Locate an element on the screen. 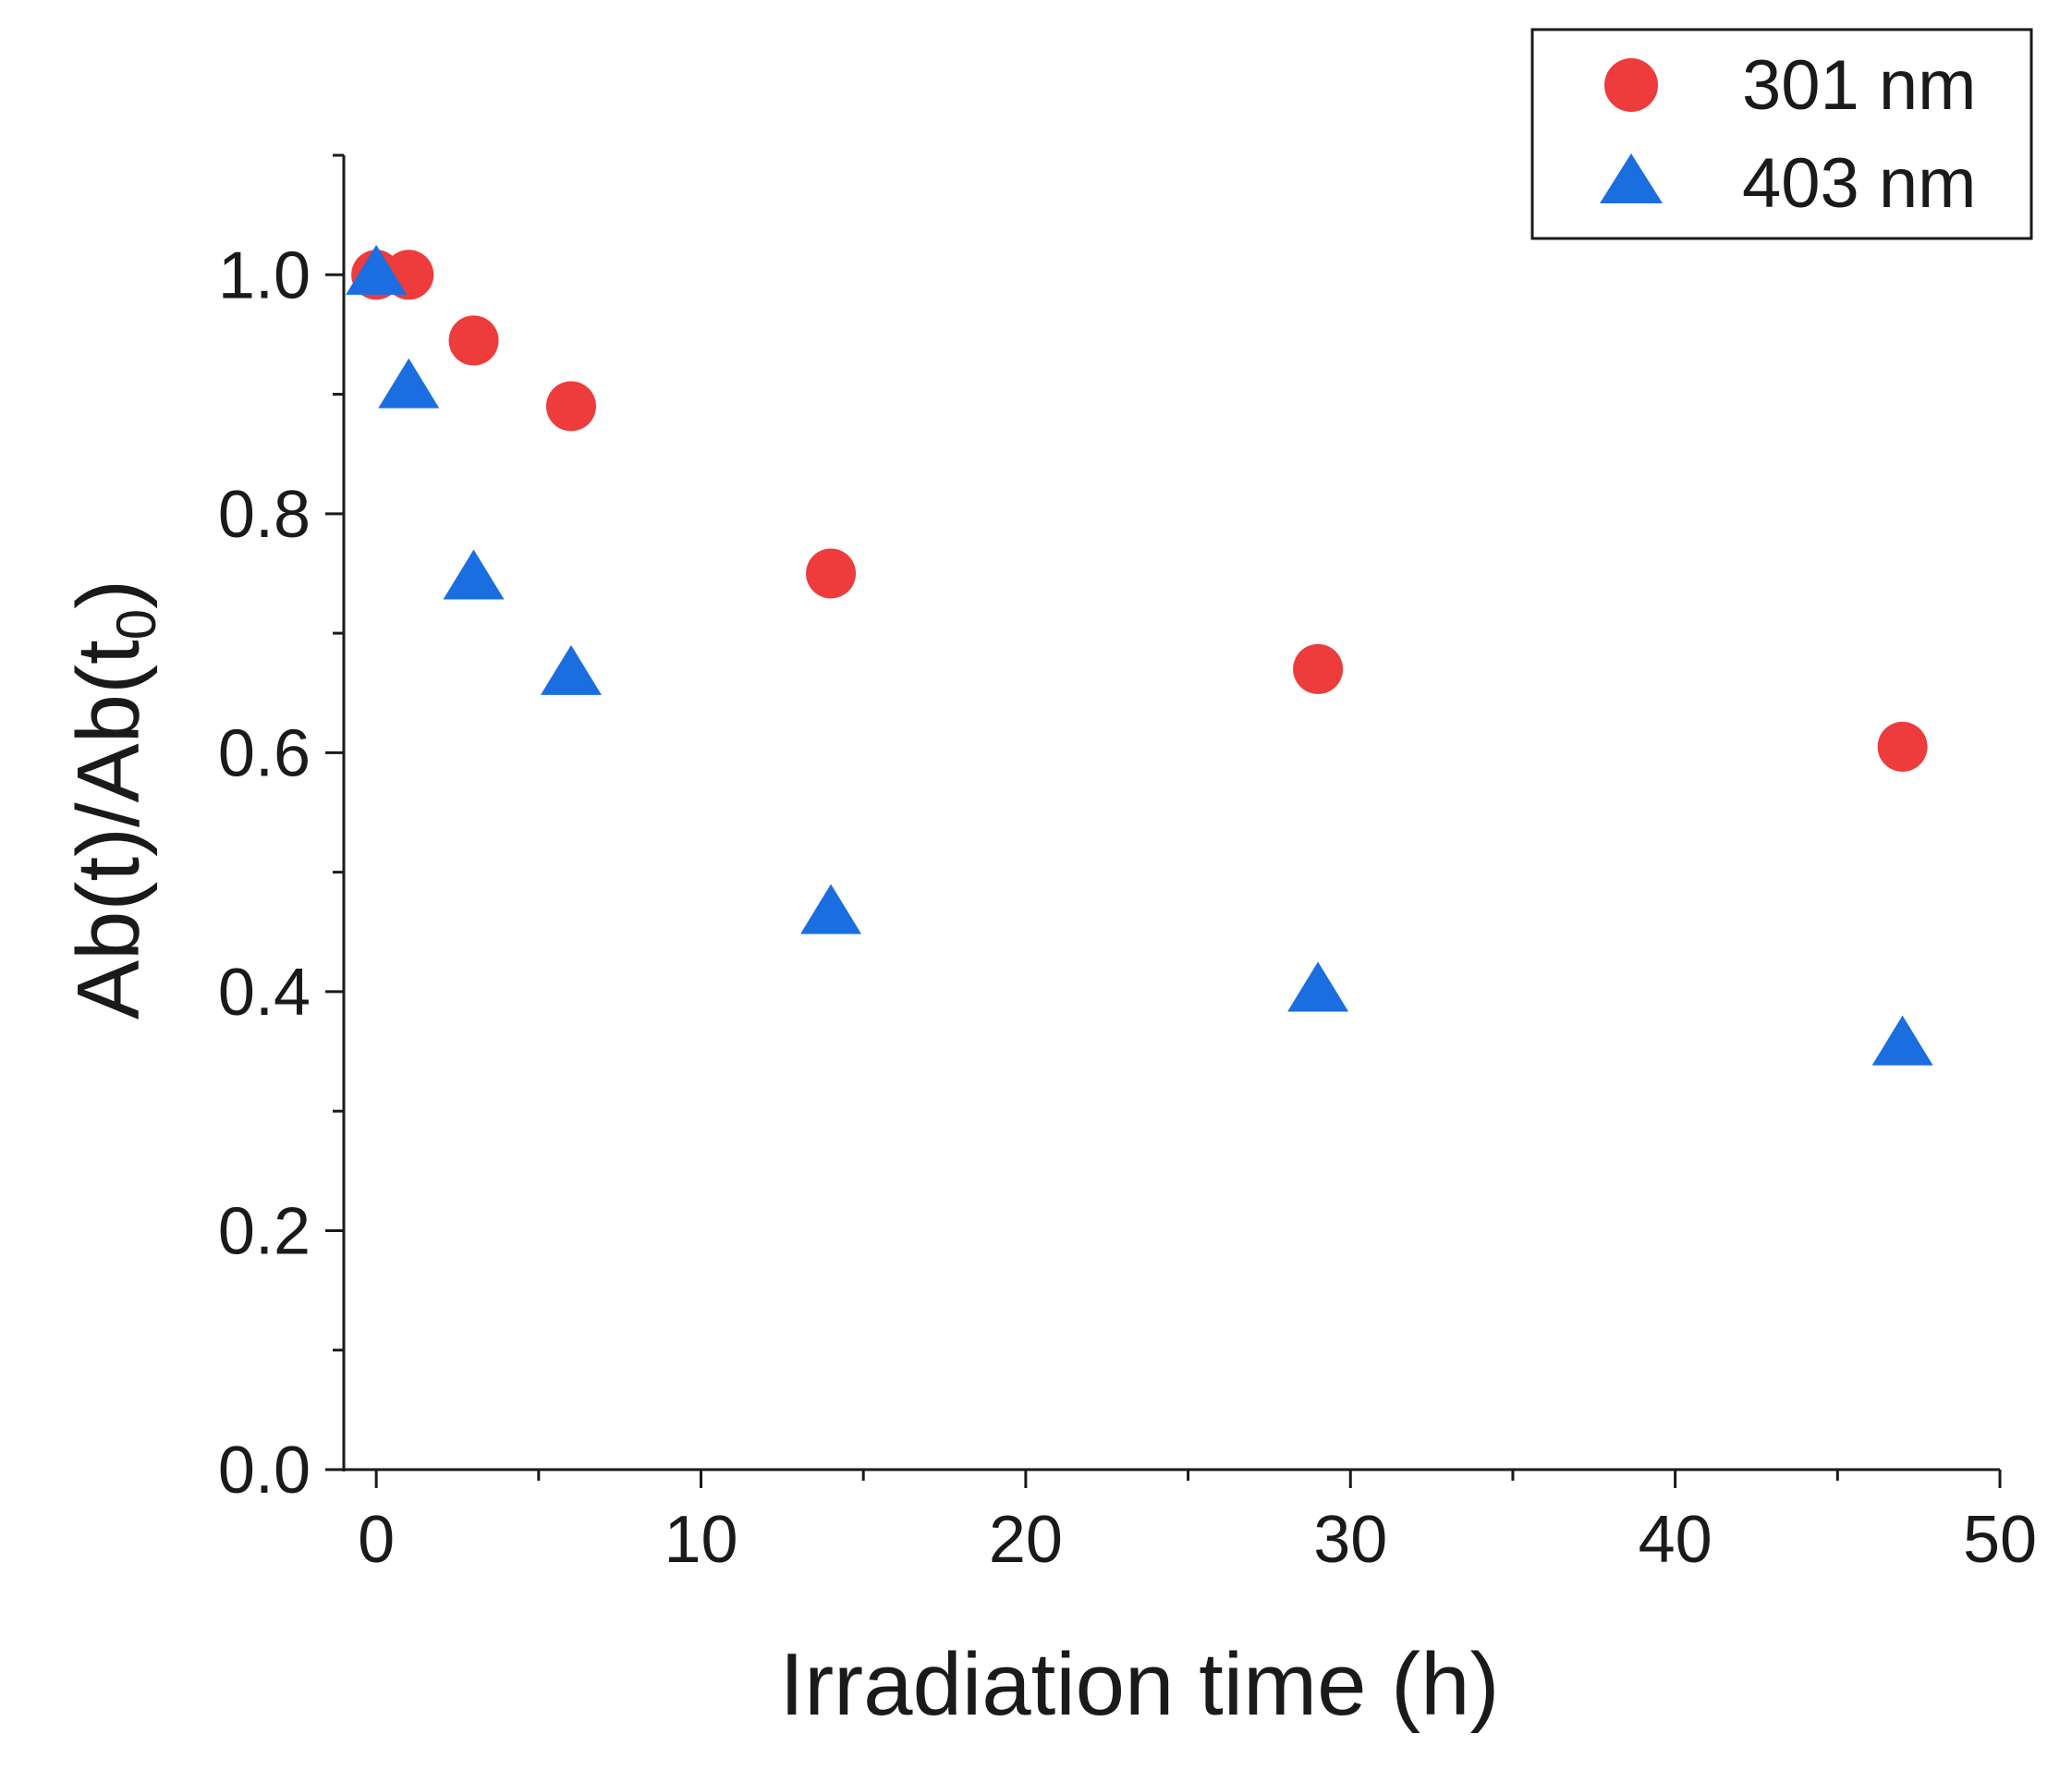 Image resolution: width=2072 pixels, height=1770 pixels. y-axis-title-close: ) is located at coordinates (108, 594).